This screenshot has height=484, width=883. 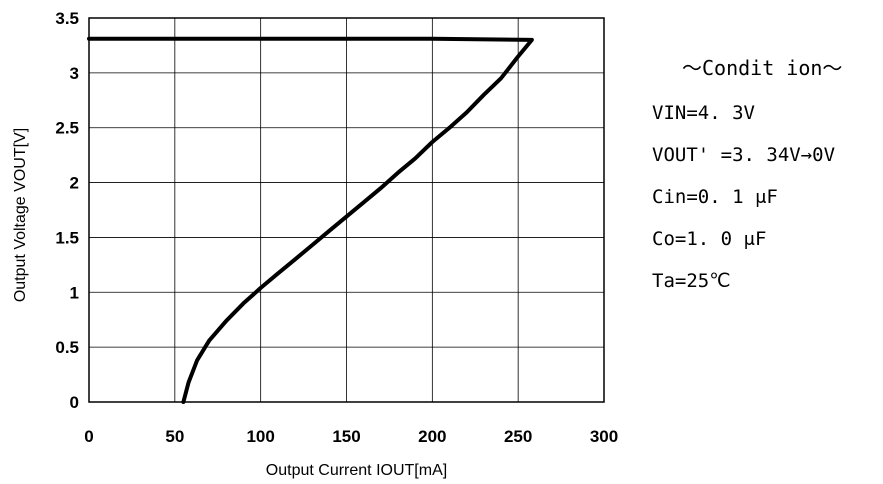 What do you see at coordinates (432, 436) in the screenshot?
I see `x-tick-label: 200` at bounding box center [432, 436].